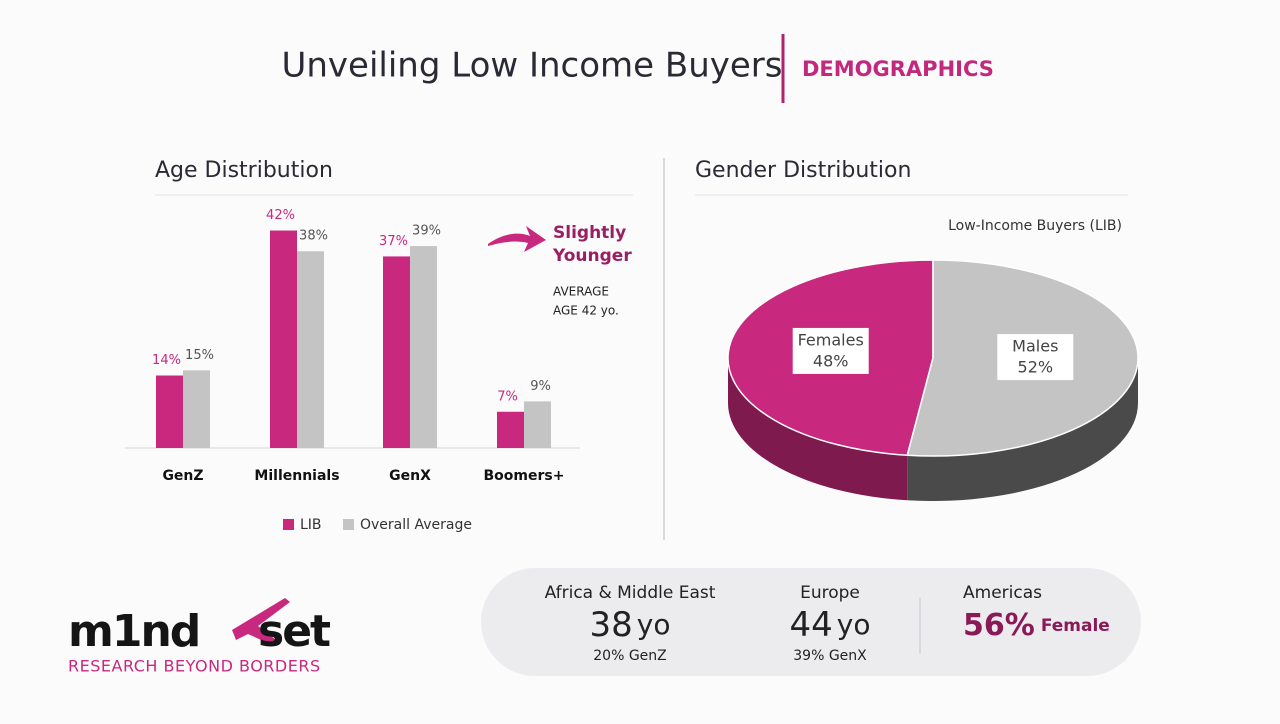  Describe the element at coordinates (1036, 367) in the screenshot. I see `pie-value-label: 52%` at that location.